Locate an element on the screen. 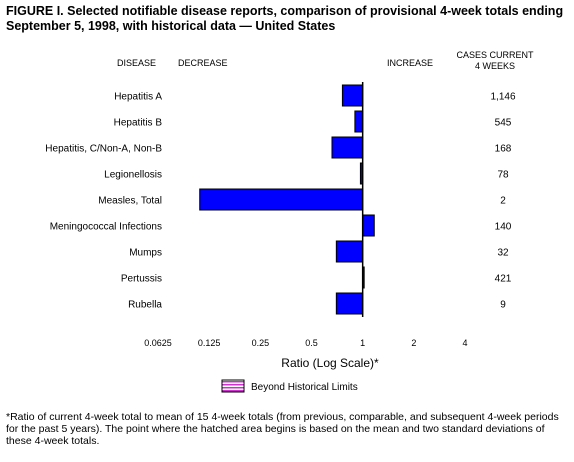  category-label: Legionellosis is located at coordinates (133, 175).